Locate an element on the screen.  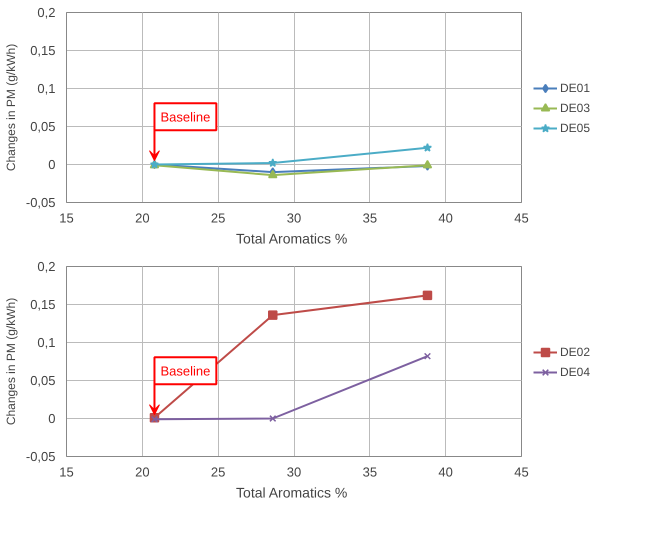
legend-label: DE04 is located at coordinates (575, 371).